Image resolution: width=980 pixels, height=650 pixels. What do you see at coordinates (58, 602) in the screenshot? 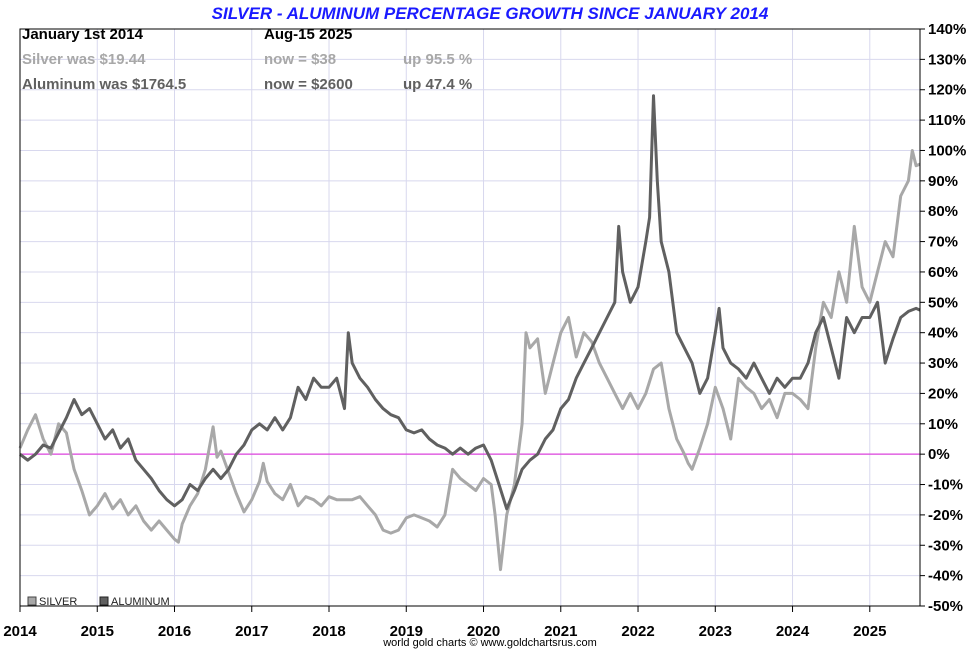
I see `legend-label-silver: SILVER` at bounding box center [58, 602].